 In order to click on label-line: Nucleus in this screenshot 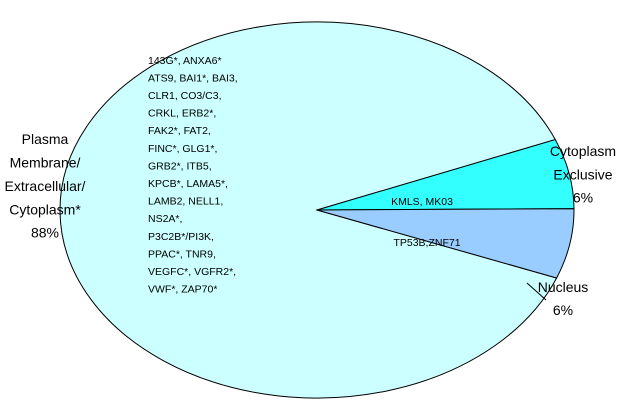, I will do `click(563, 287)`.